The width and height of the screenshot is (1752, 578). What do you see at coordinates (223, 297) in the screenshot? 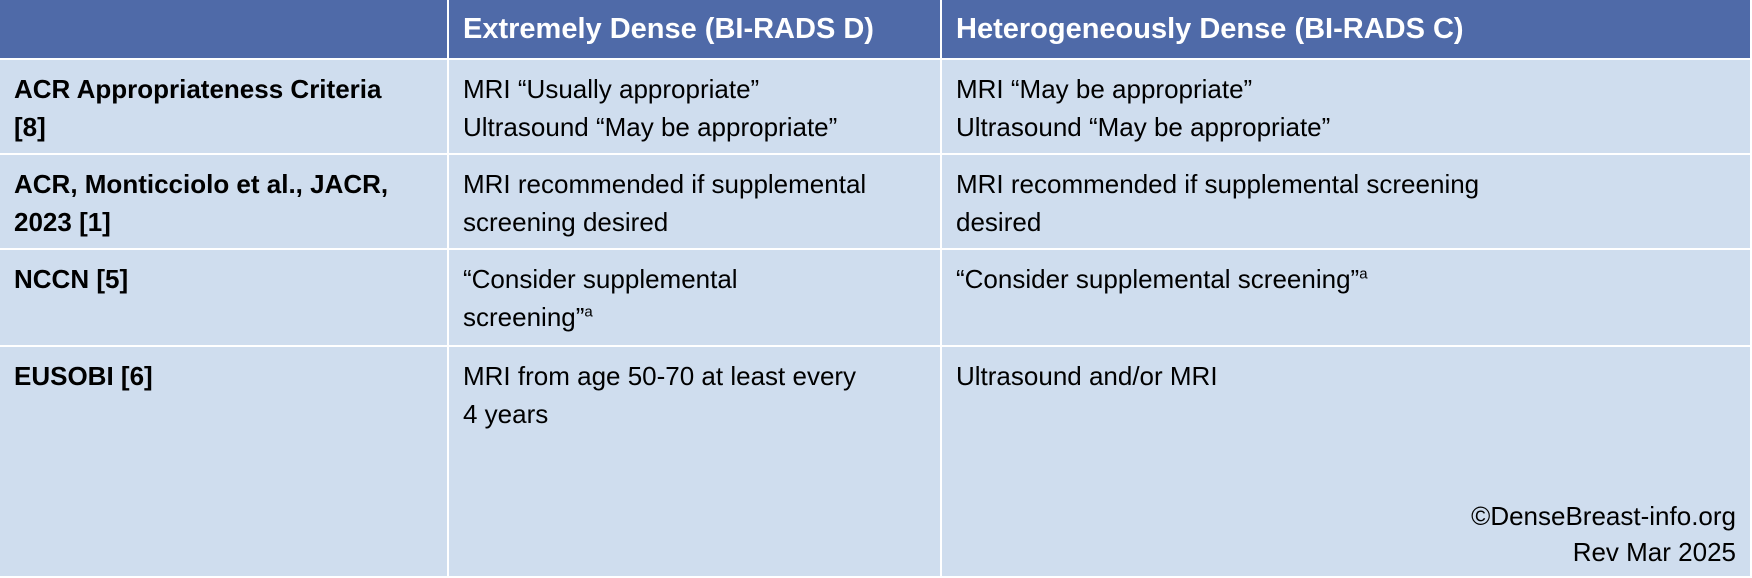
I see `table-cell: NCCN [5]` at bounding box center [223, 297].